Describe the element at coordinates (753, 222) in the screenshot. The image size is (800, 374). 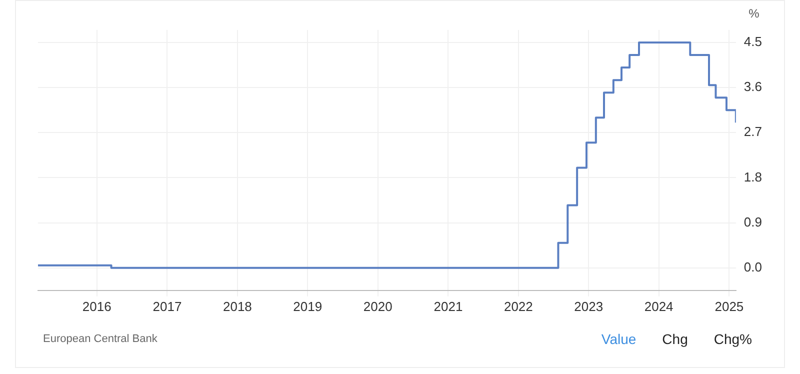
I see `y-tick-label: 0.9` at that location.